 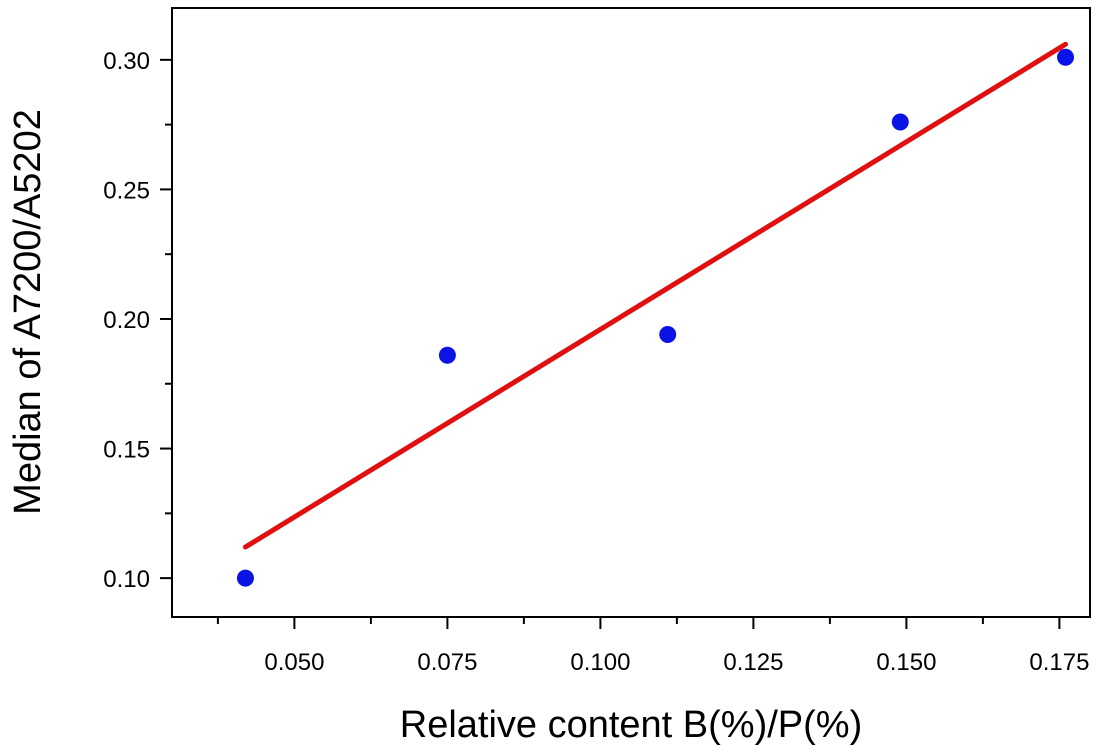 I want to click on y-tick-label: 0.25, so click(x=126, y=190).